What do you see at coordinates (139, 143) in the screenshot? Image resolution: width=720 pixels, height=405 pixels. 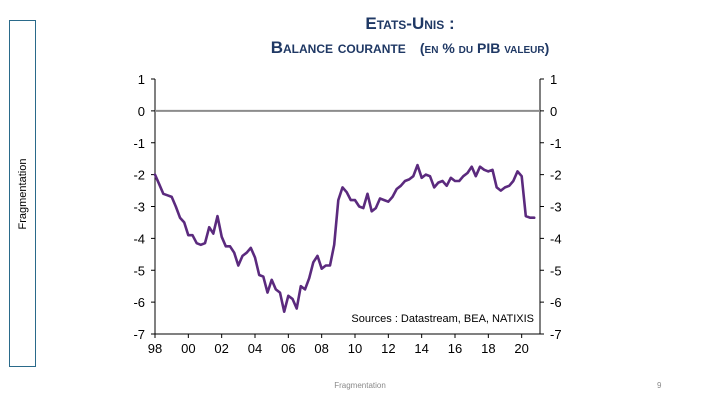 I see `y-tick-label-left: -1` at bounding box center [139, 143].